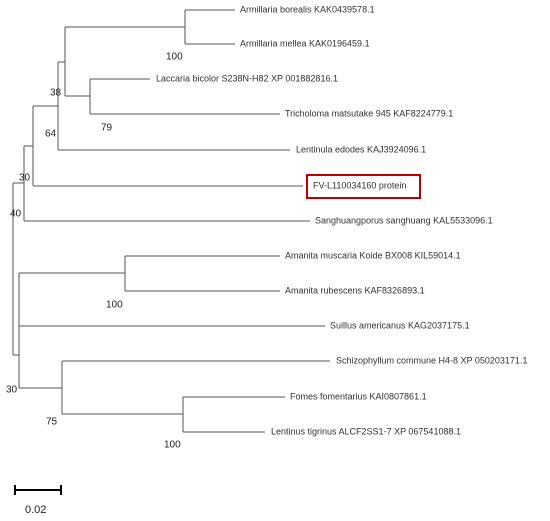  Describe the element at coordinates (361, 149) in the screenshot. I see `leaf-label: Lentinula edodes KAJ3924096.1` at that location.